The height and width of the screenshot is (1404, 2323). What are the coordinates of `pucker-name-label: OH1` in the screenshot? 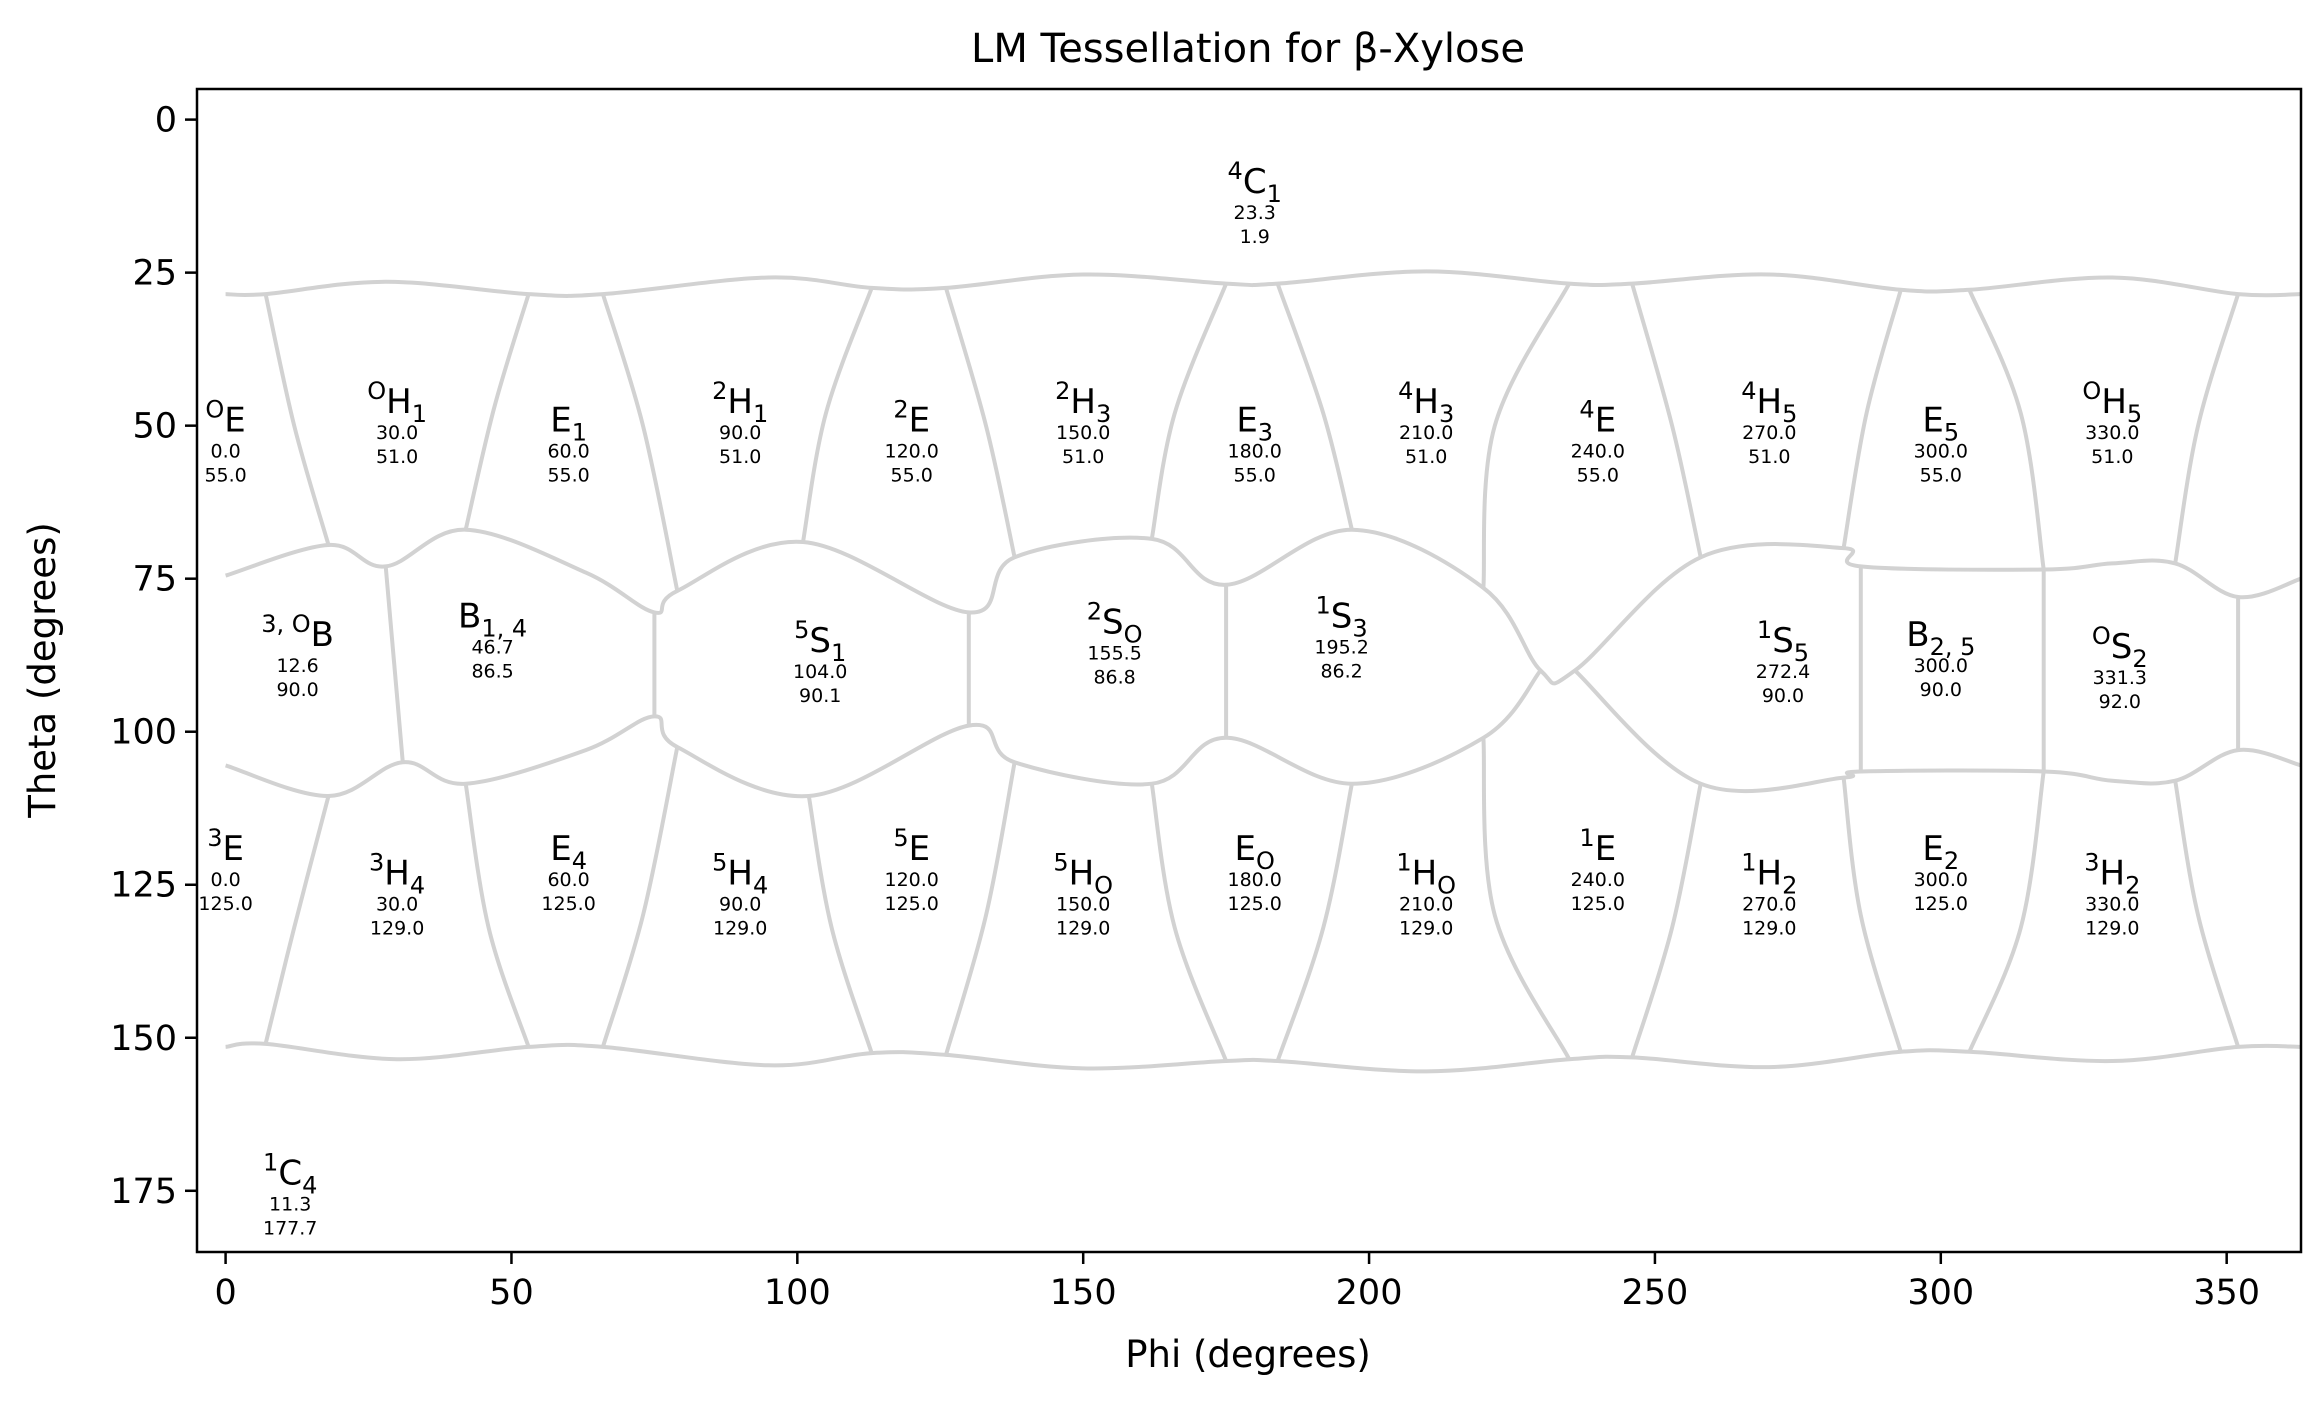 It's located at (397, 402).